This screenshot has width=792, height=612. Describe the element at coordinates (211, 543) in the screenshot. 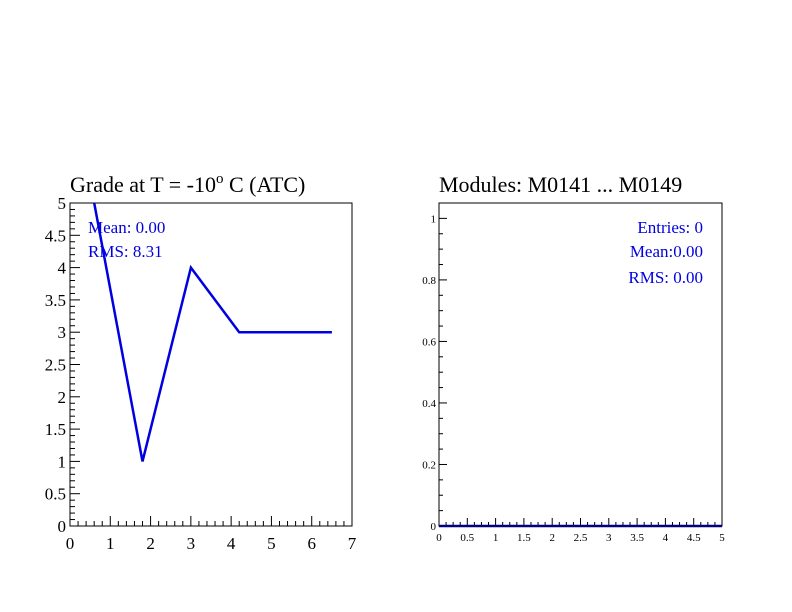

I see `left-x-tick-labels: 0 1 2 3 4 5 6 7` at that location.